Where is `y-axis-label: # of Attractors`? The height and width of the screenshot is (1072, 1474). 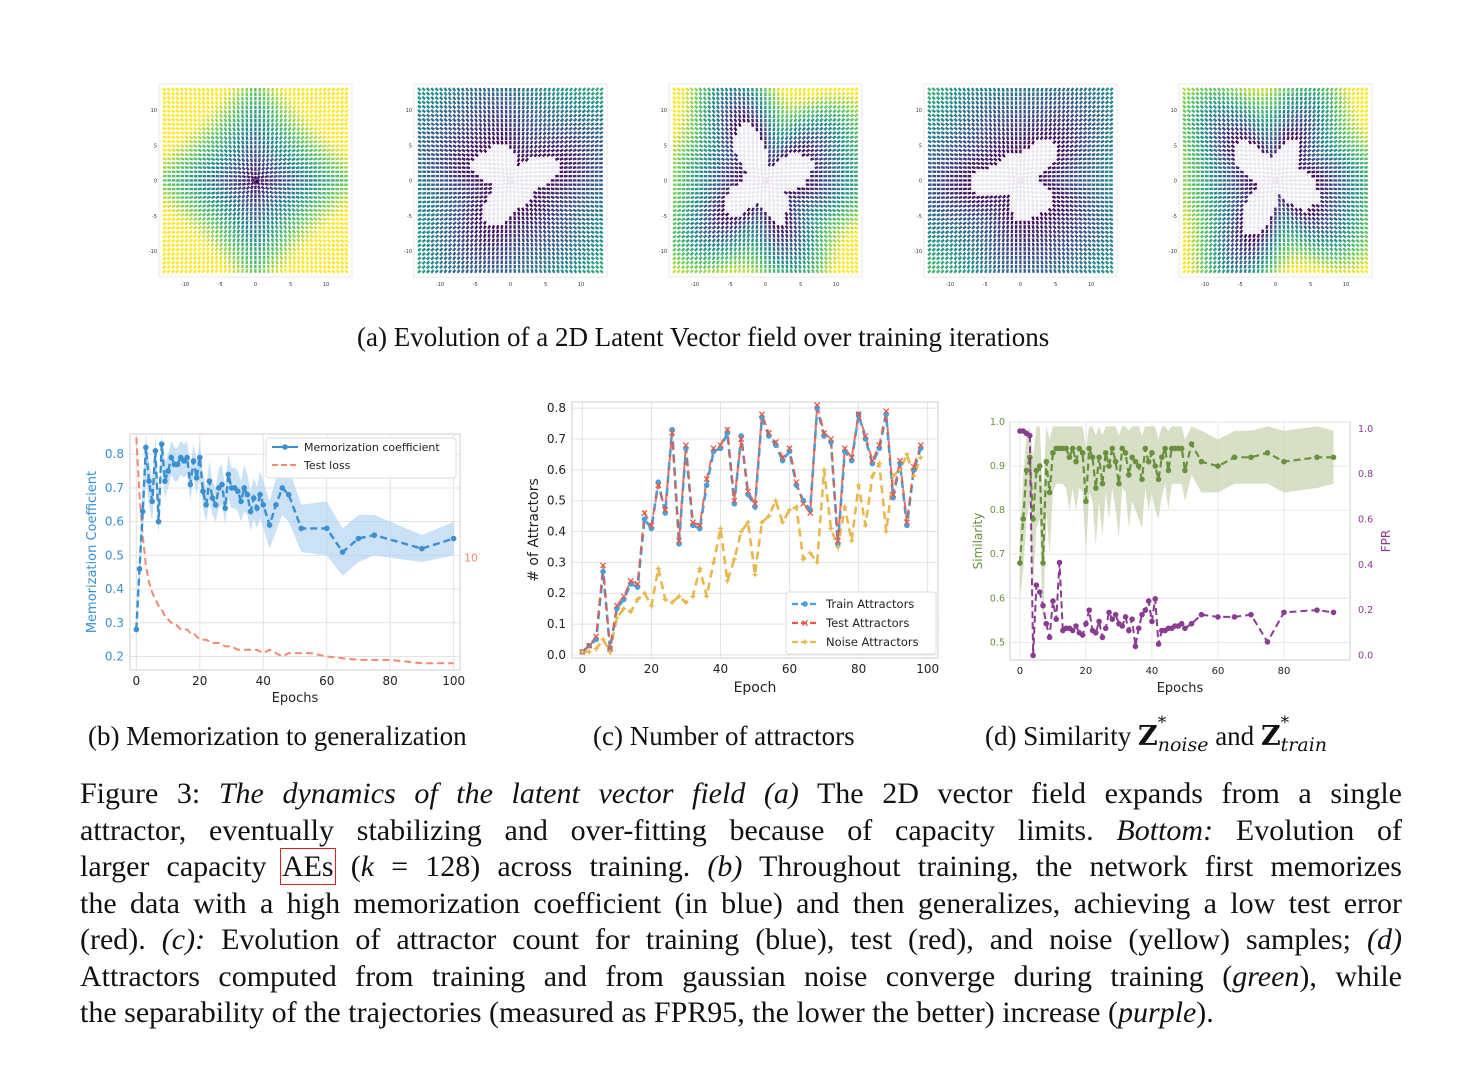 y-axis-label: # of Attractors is located at coordinates (534, 530).